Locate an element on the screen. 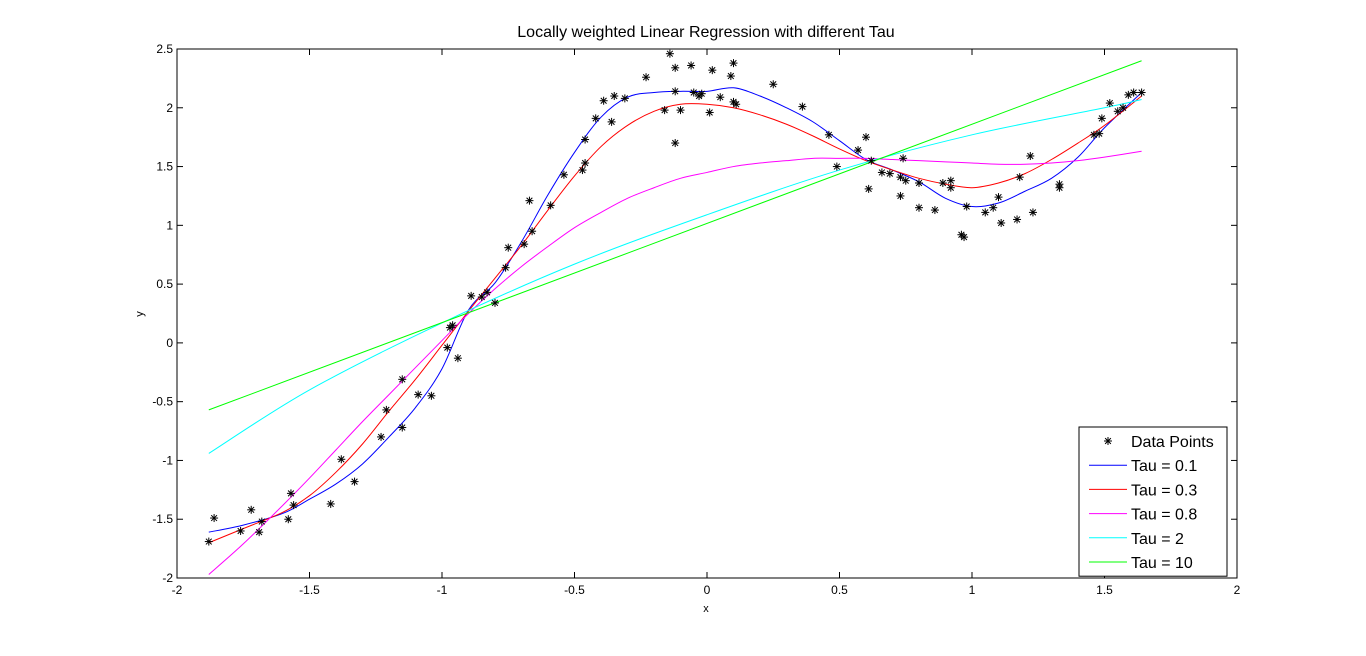 The width and height of the screenshot is (1366, 656). y-tick-label: 0.5 is located at coordinates (164, 284).